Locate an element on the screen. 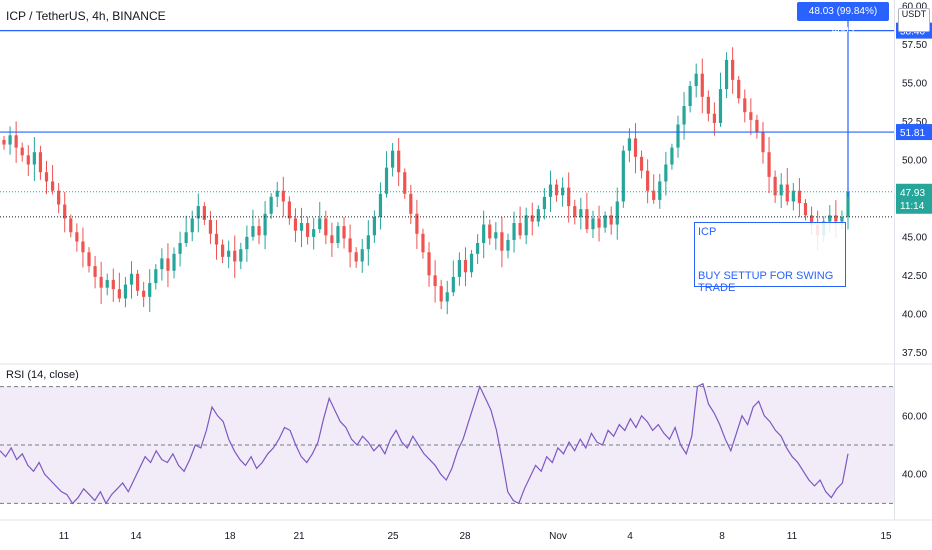 This screenshot has height=550, width=932. currency-button: USDT is located at coordinates (914, 20).